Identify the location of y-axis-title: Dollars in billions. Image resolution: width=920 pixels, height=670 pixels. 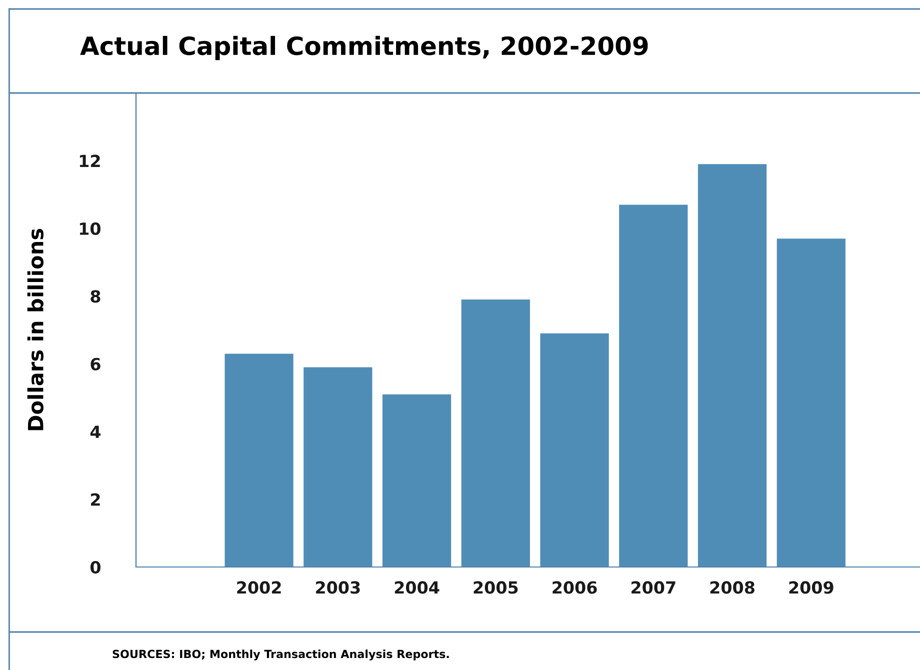
(35, 329).